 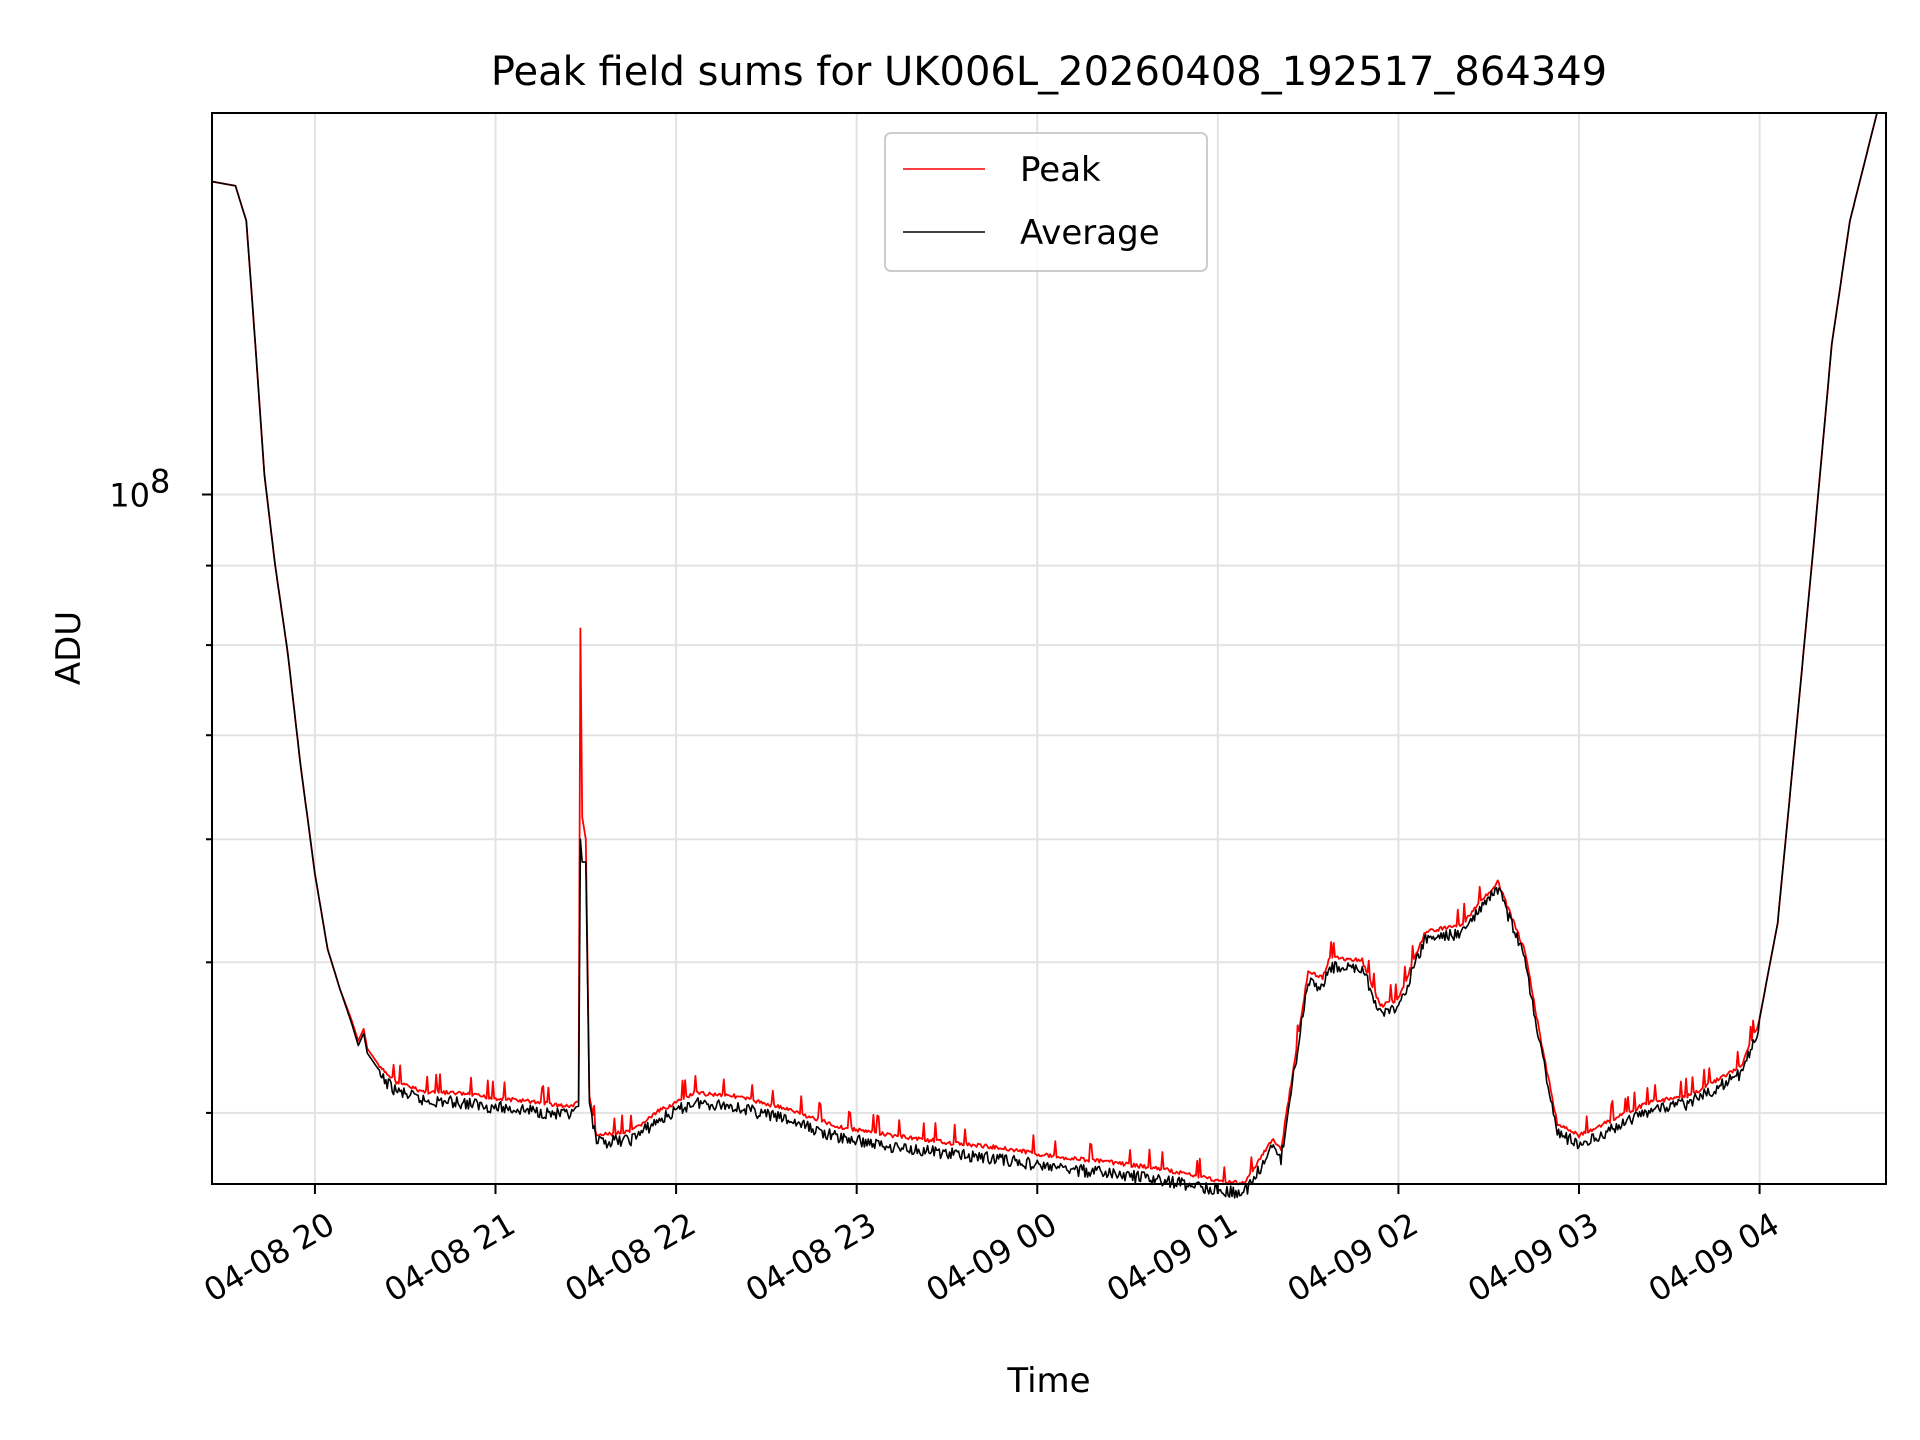 I want to click on legend: Peak Average, so click(x=1046, y=202).